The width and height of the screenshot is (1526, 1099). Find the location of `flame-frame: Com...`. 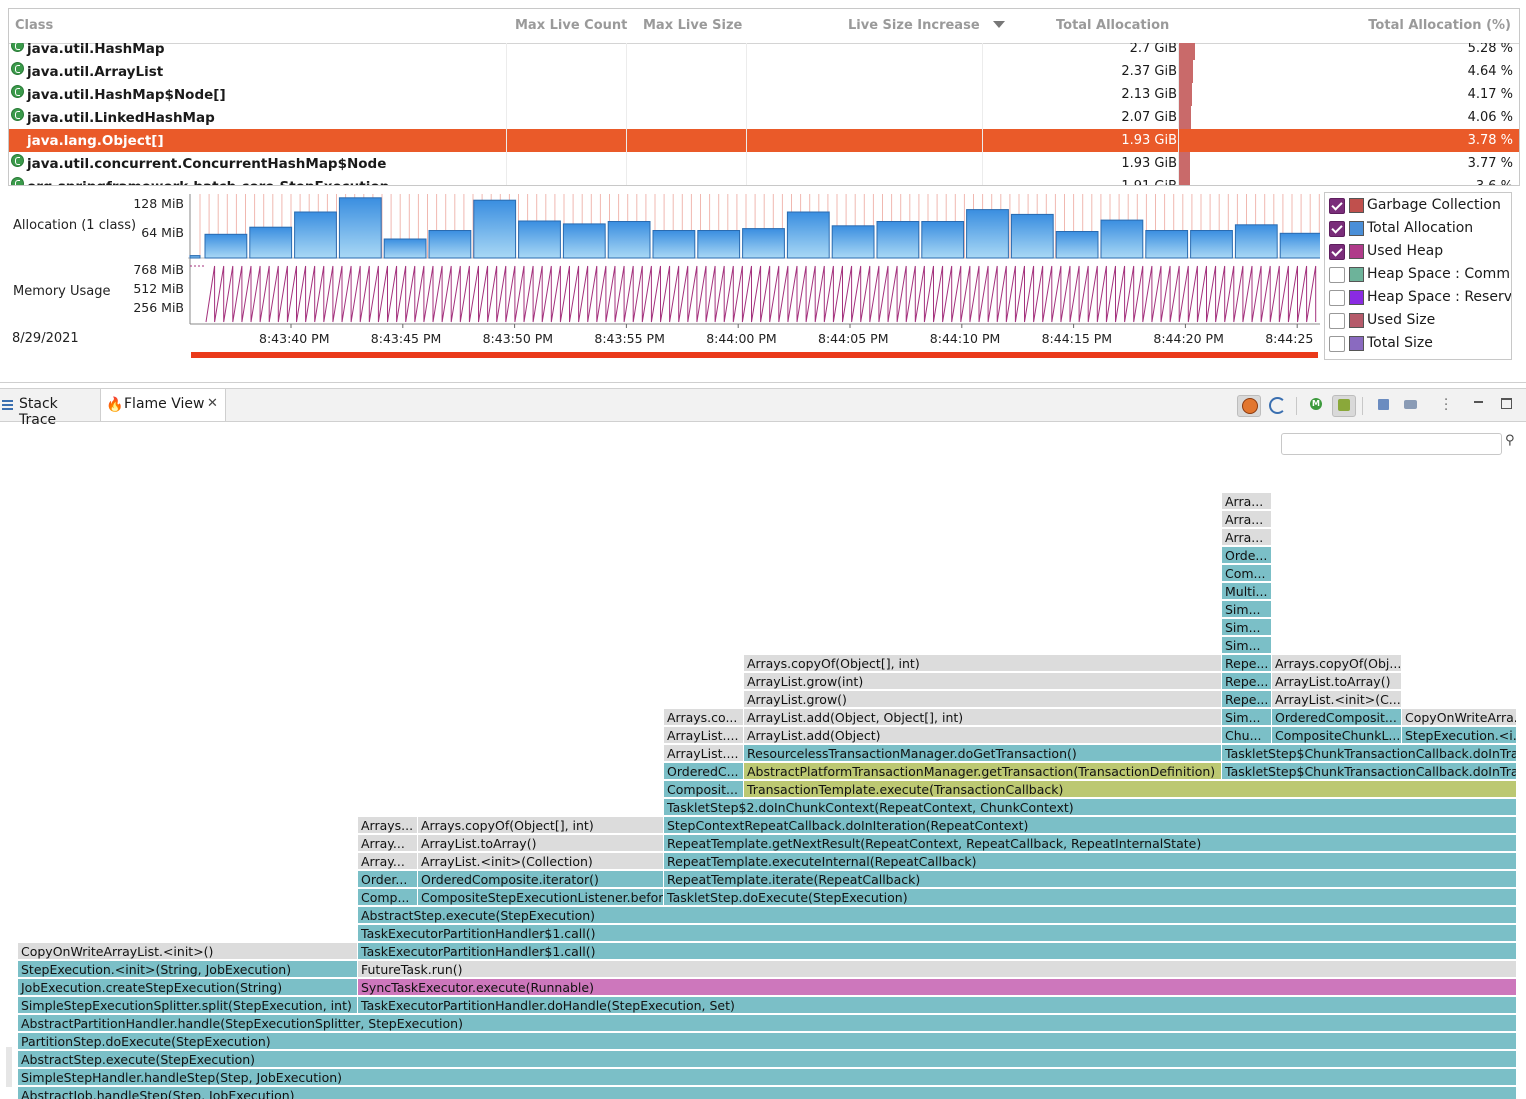

flame-frame: Com... is located at coordinates (1247, 573).